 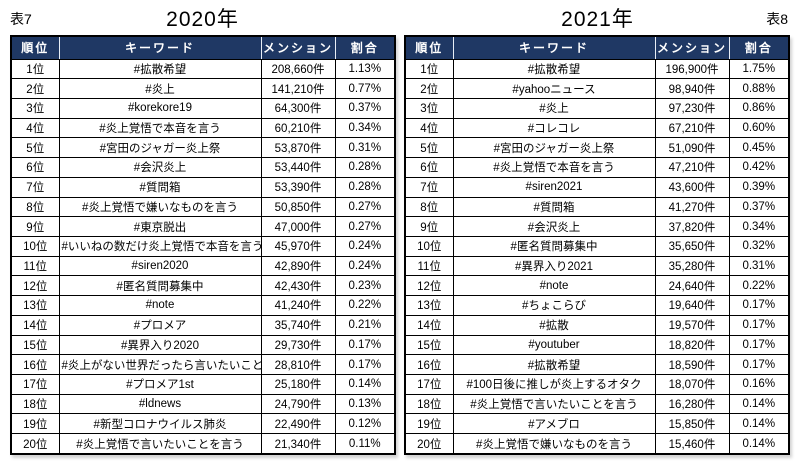 I want to click on rank-cell: 10位, so click(x=35, y=246).